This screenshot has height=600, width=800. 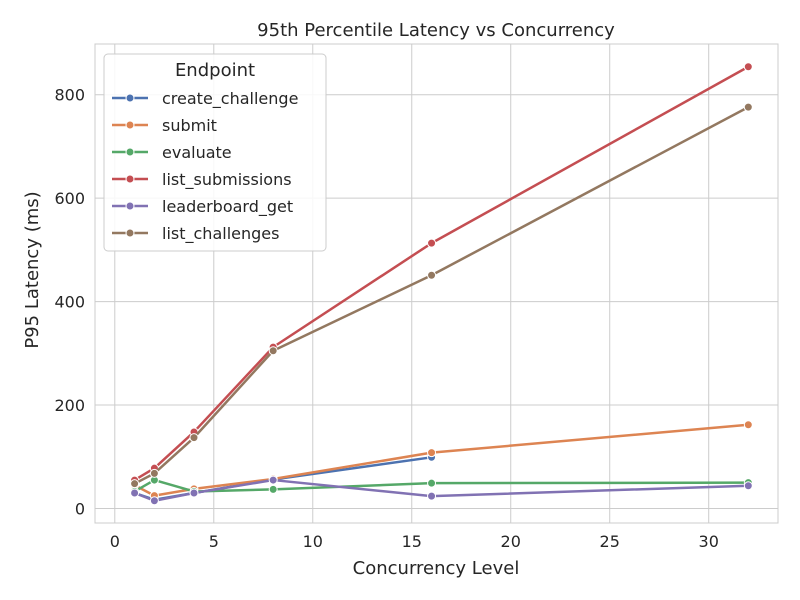 I want to click on series-leaderboard-get, so click(x=441, y=490).